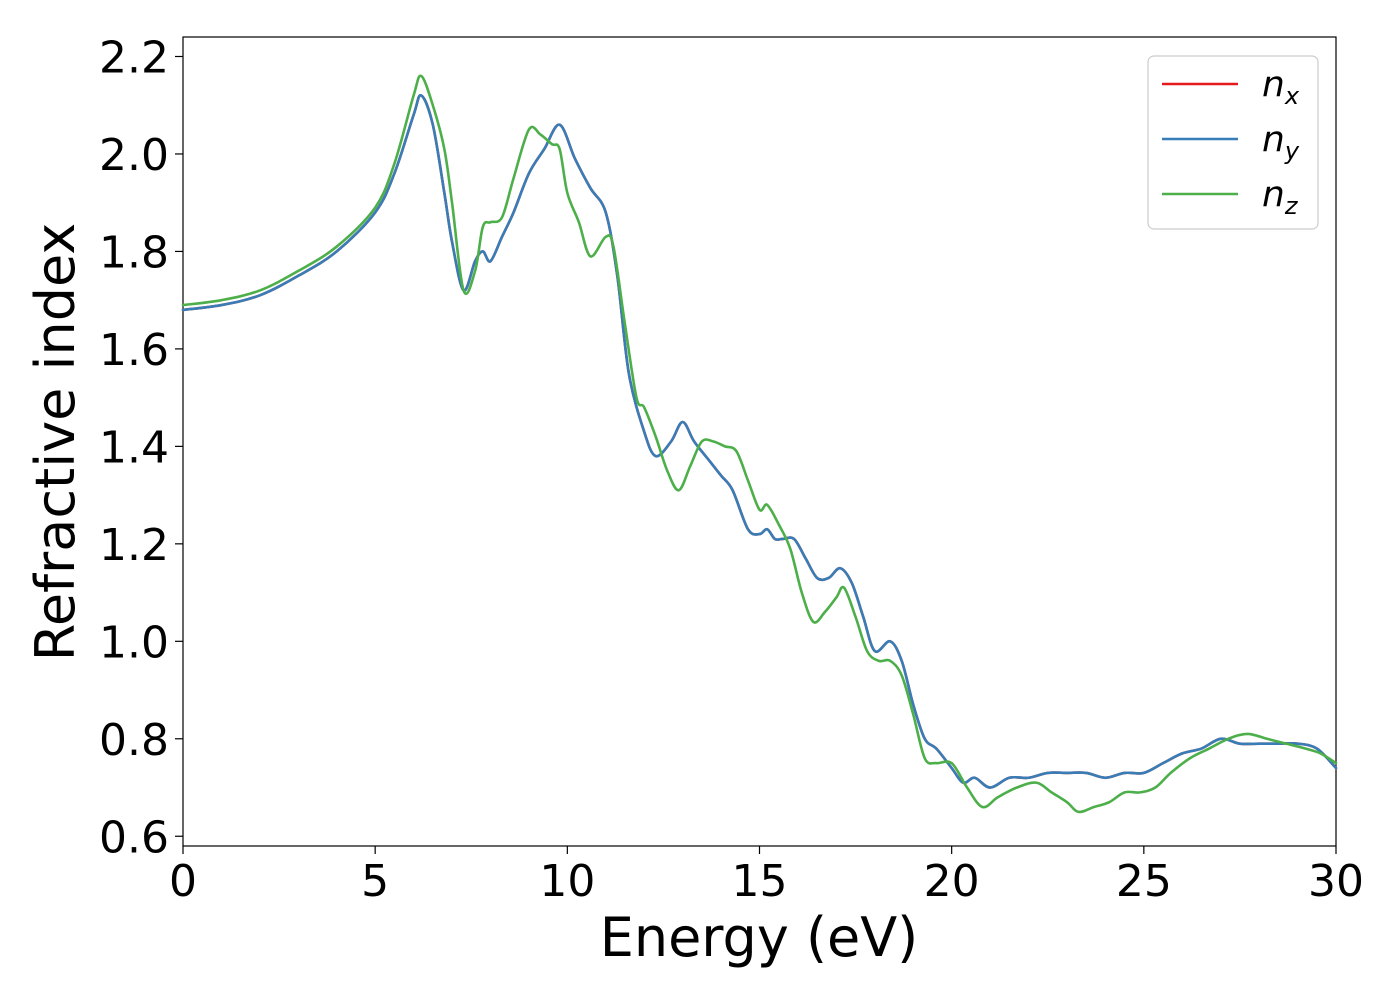 This screenshot has width=1400, height=1000. I want to click on y-tick-label: 0.6, so click(134, 837).